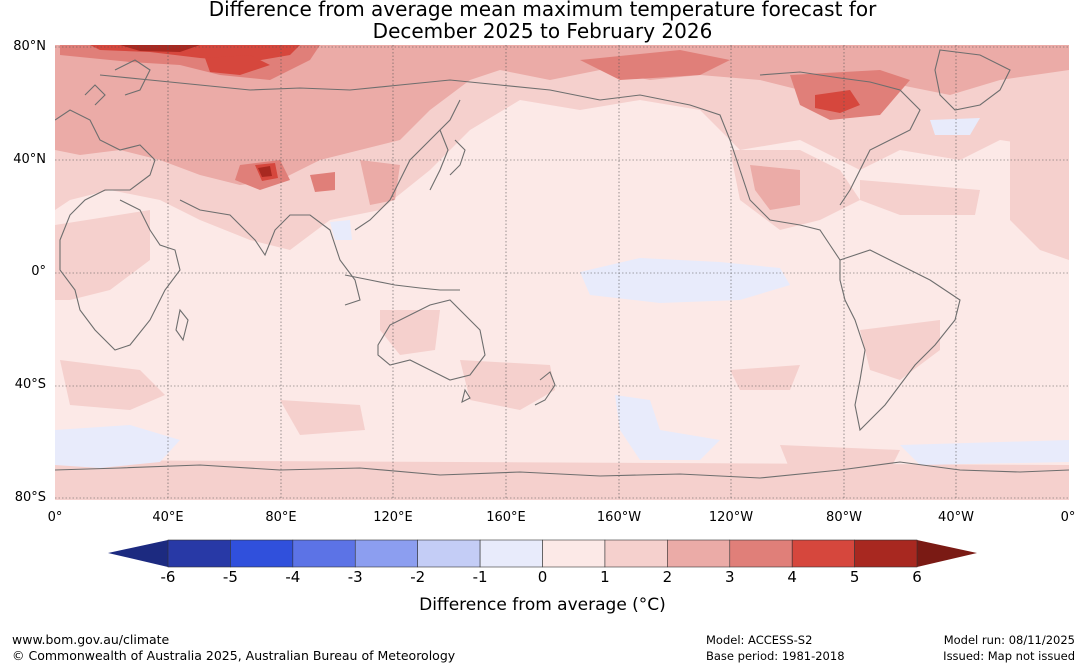 This screenshot has height=667, width=1085. What do you see at coordinates (729, 577) in the screenshot?
I see `colorbar-tick-label: 3` at bounding box center [729, 577].